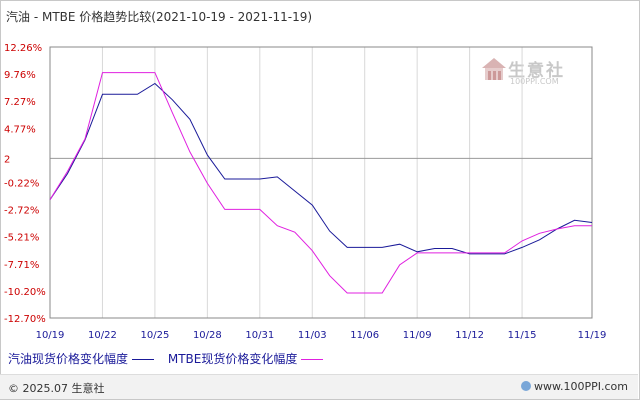 The width and height of the screenshot is (640, 400). I want to click on x-tick-label: 11/19, so click(592, 335).